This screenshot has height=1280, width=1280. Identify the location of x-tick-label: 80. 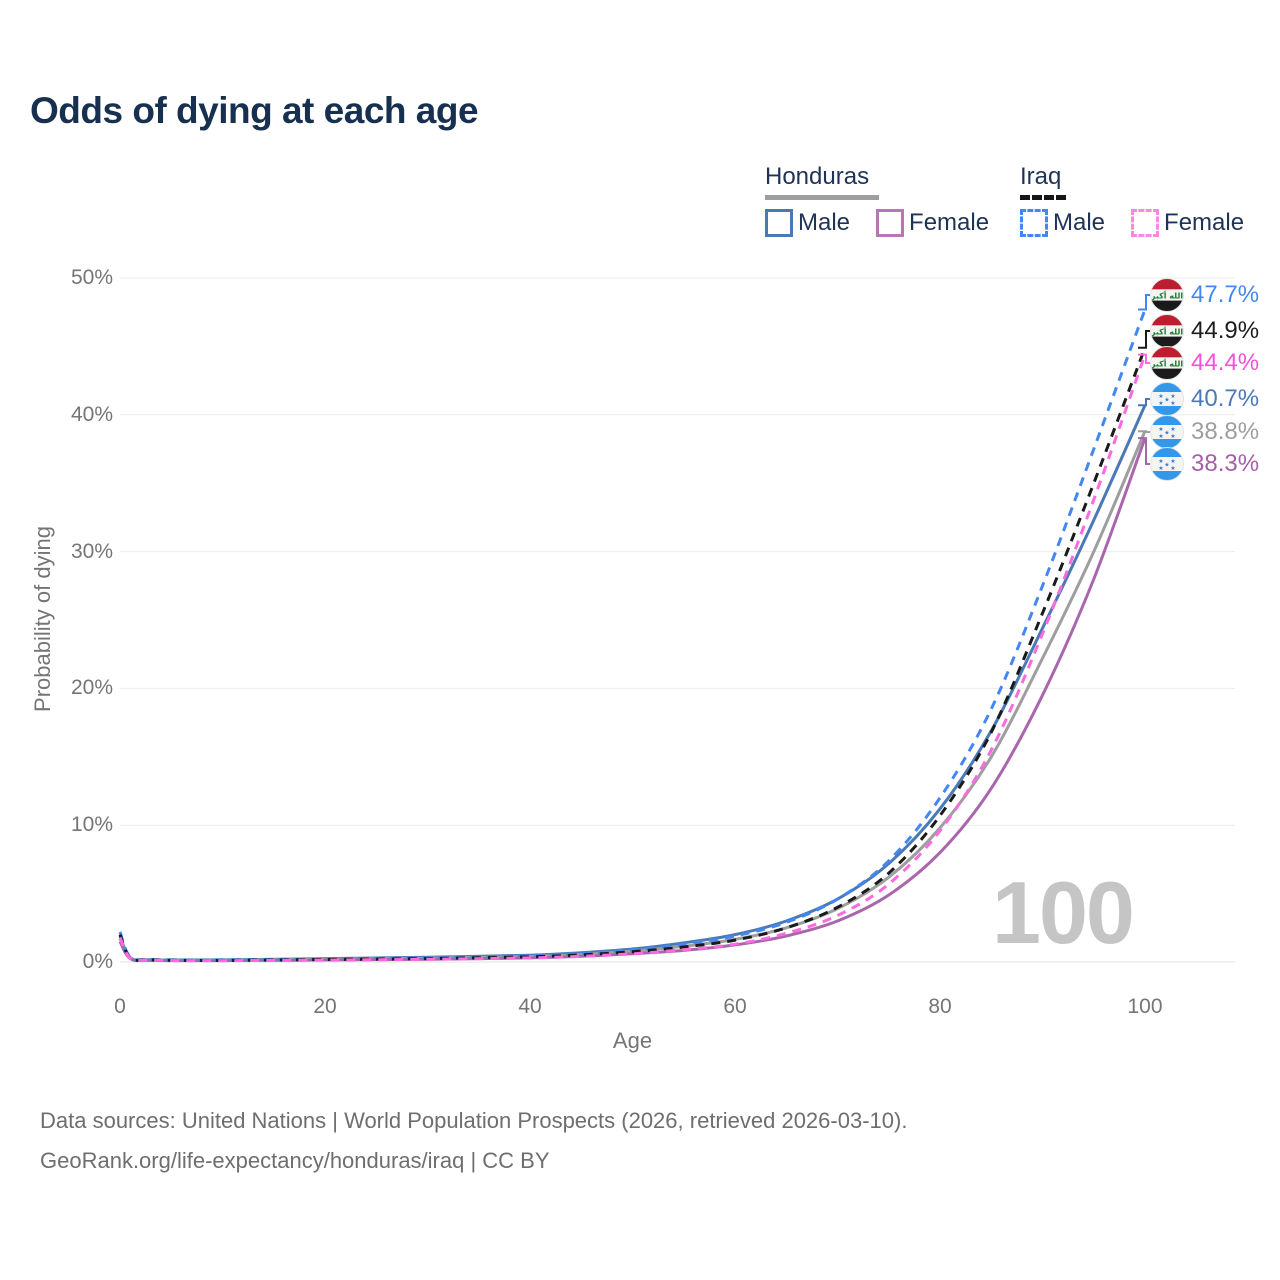
(940, 1006).